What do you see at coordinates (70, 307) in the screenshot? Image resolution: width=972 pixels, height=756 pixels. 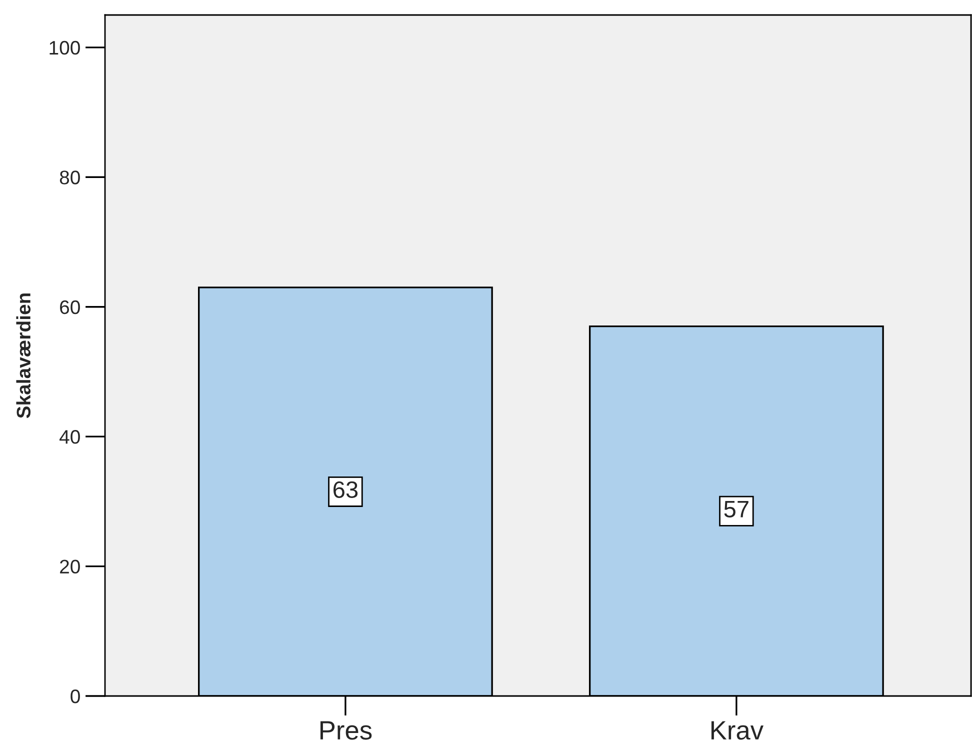 I see `y-tick-label: 60` at bounding box center [70, 307].